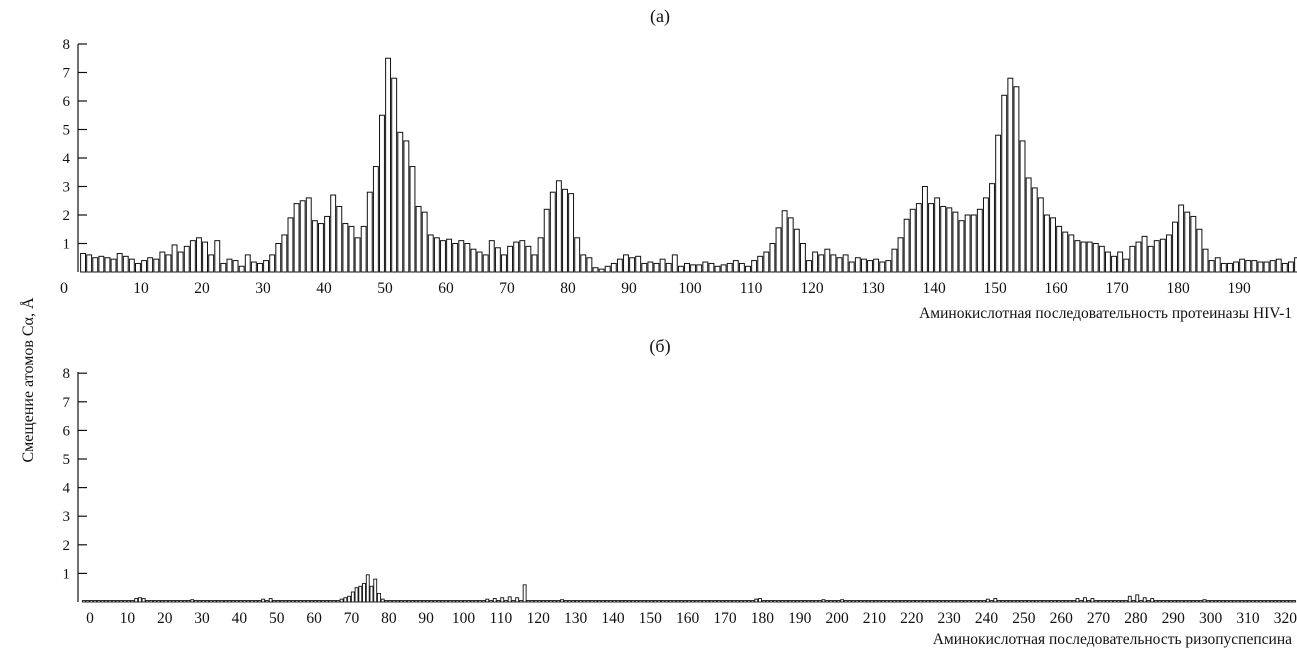 This screenshot has height=651, width=1297. Describe the element at coordinates (613, 618) in the screenshot. I see `panel-b-x-tick-label-140: 140` at that location.